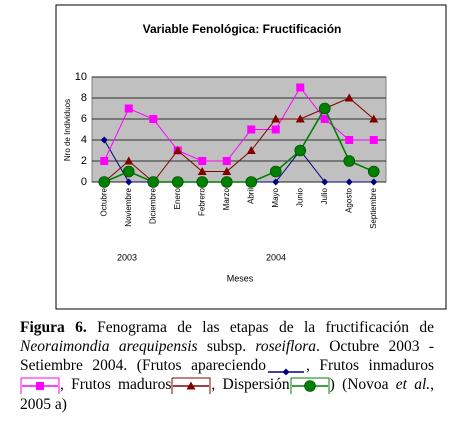 The height and width of the screenshot is (444, 454). What do you see at coordinates (128, 206) in the screenshot?
I see `x-tick-label: Noviembre` at bounding box center [128, 206].